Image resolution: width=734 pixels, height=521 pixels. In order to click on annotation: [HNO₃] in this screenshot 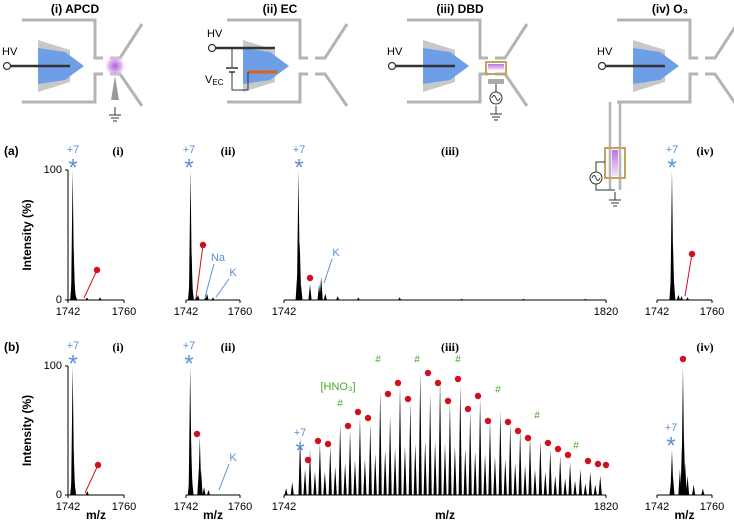, I will do `click(337, 387)`.